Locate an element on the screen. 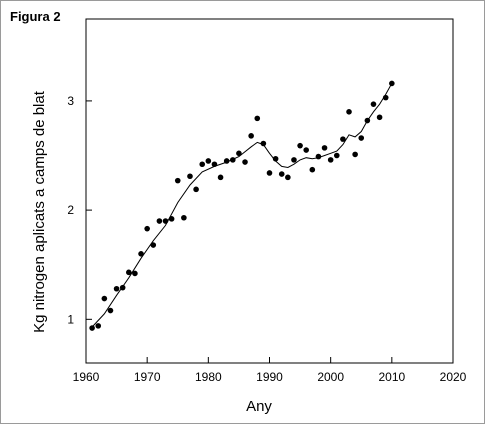 The width and height of the screenshot is (485, 424). y-axis-title: Kg nitrogen aplicats a camps de blat is located at coordinates (39, 211).